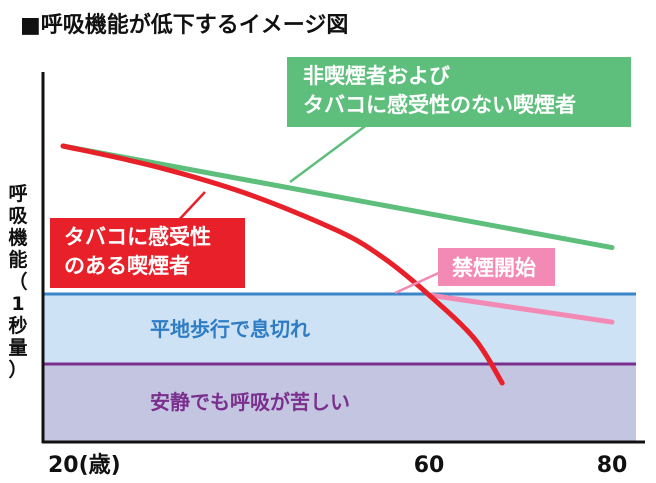 This screenshot has width=656, height=483. What do you see at coordinates (17, 259) in the screenshot?
I see `y-label-char: 能` at bounding box center [17, 259].